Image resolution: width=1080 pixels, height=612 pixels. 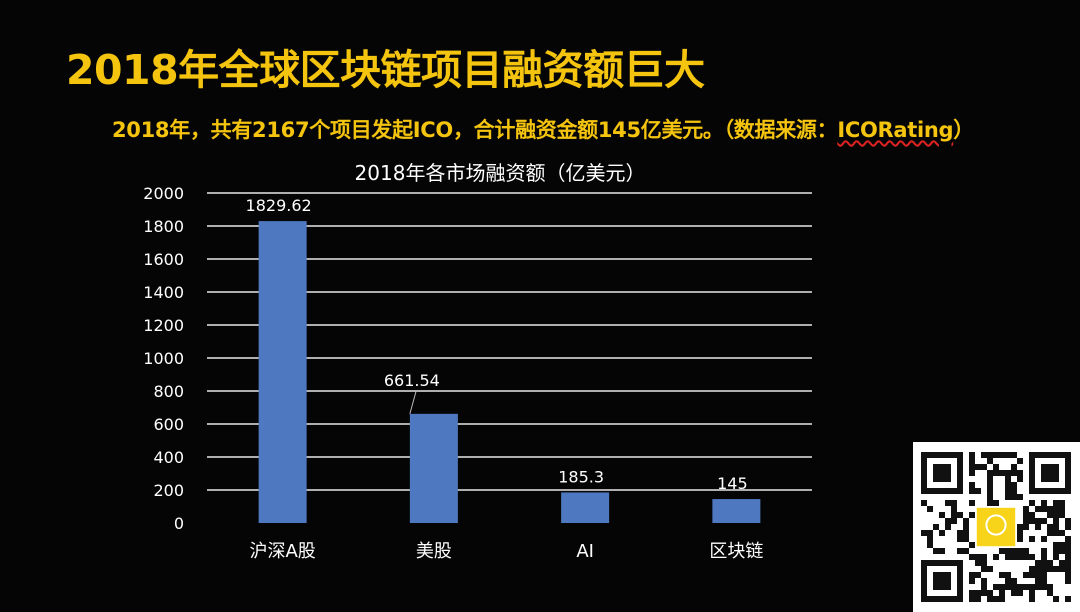 I want to click on qr-code, so click(x=996, y=527).